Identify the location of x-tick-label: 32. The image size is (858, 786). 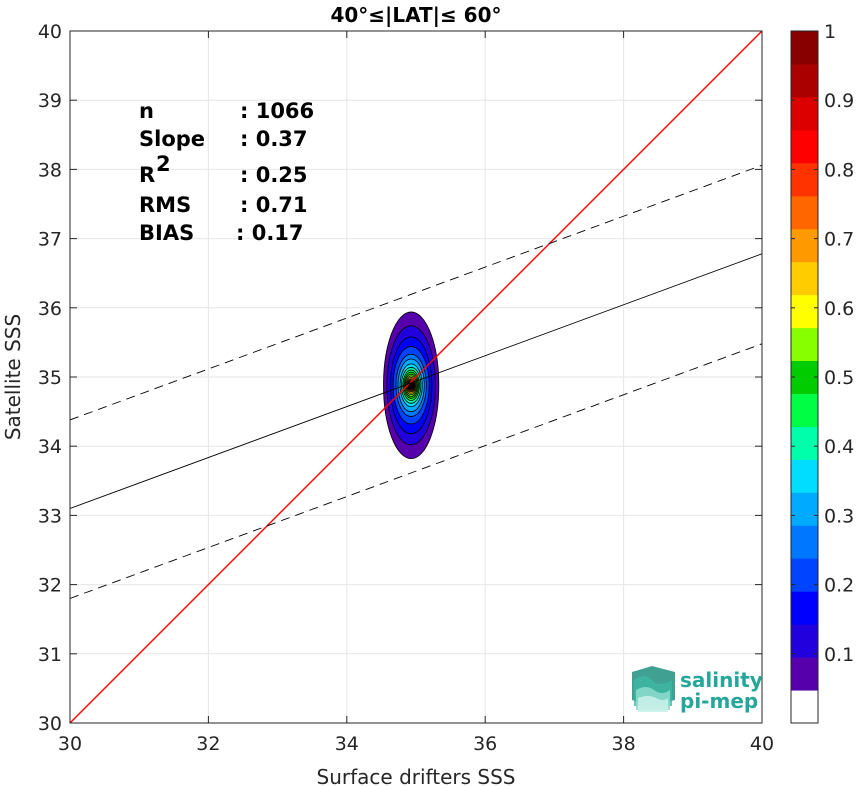
(208, 744).